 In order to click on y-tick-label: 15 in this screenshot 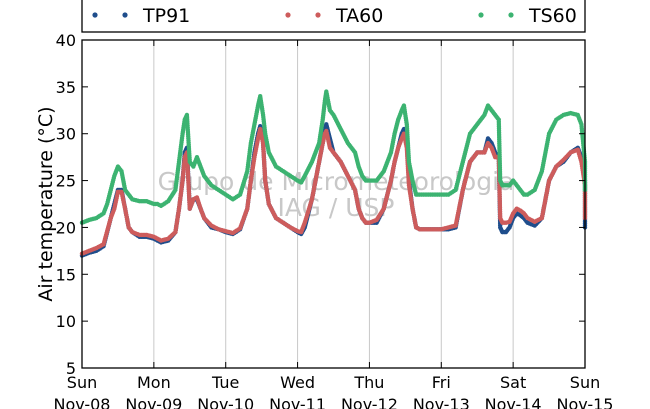, I will do `click(66, 274)`.